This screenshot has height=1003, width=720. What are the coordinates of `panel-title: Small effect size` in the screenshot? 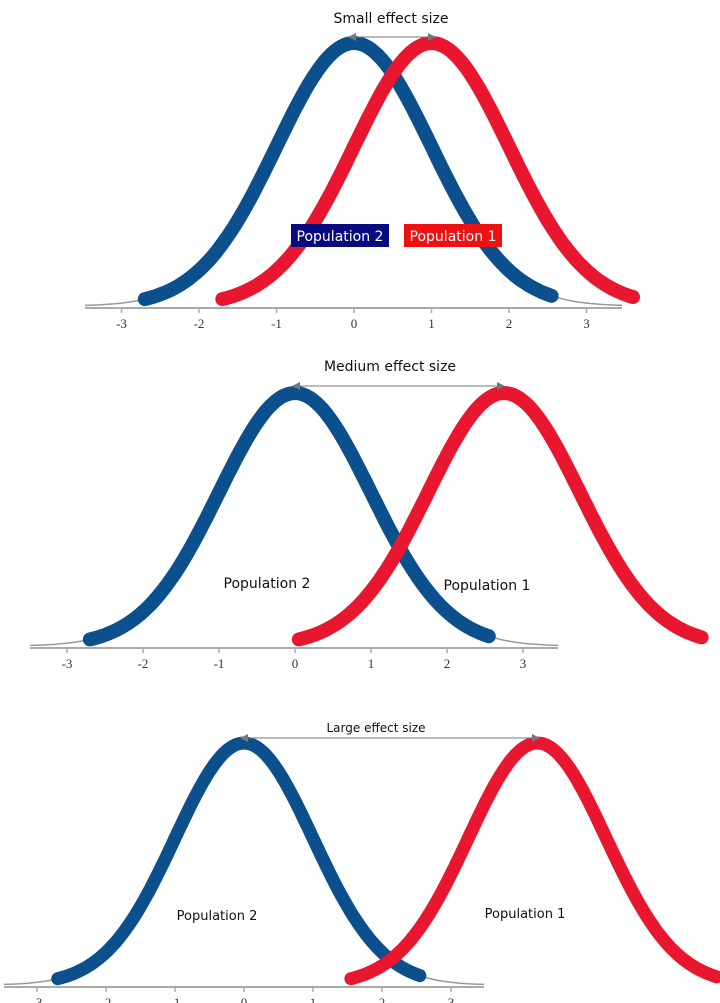 It's located at (391, 19).